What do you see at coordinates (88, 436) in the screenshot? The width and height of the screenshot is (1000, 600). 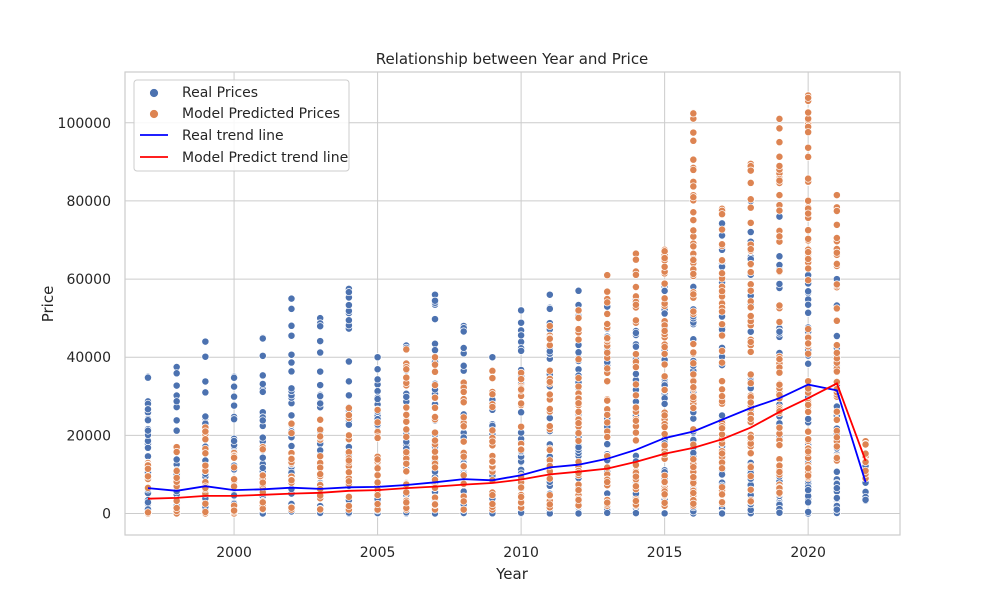 I see `y-tick-label: 20000` at bounding box center [88, 436].